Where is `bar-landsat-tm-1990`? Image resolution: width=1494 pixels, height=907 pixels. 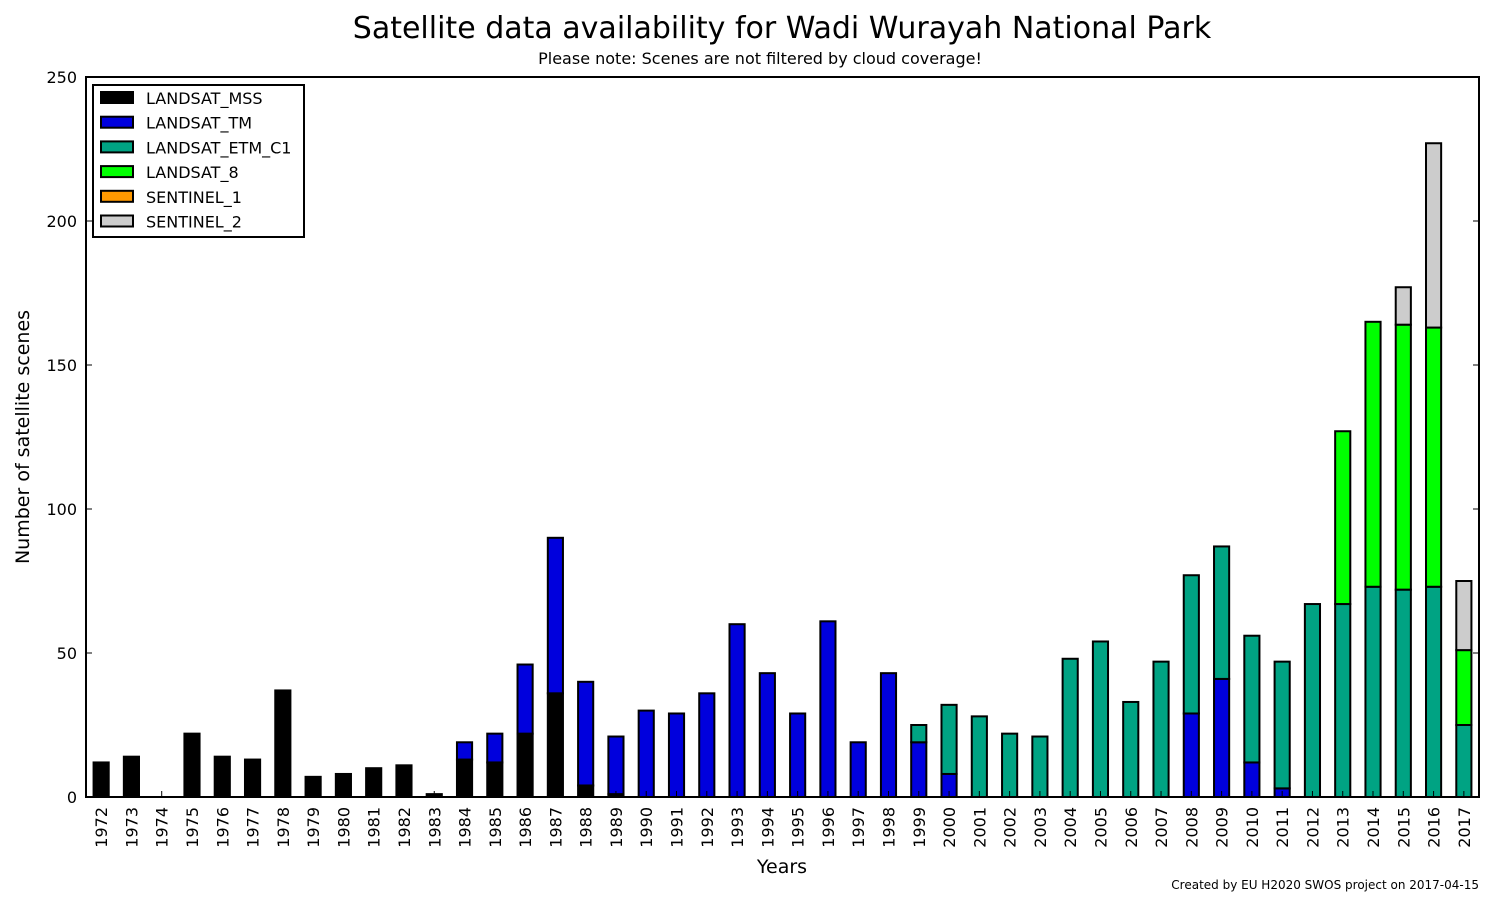
bar-landsat-tm-1990 is located at coordinates (646, 753).